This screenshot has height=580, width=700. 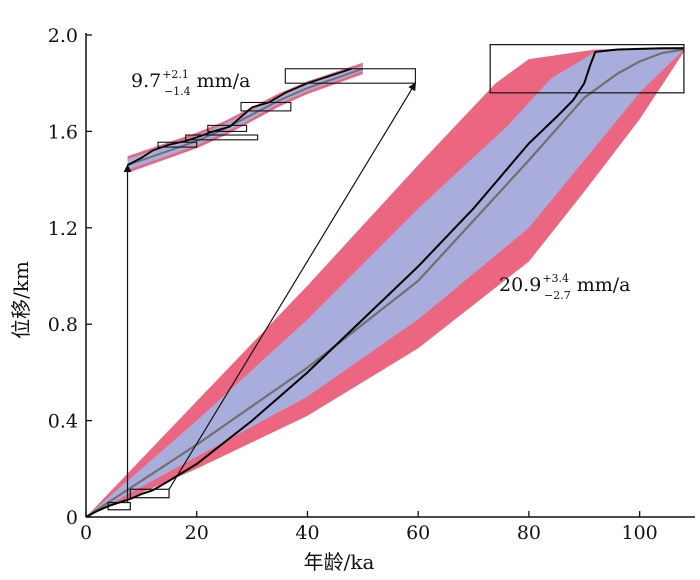 I want to click on x-axis-label: 年龄/ka, so click(x=339, y=562).